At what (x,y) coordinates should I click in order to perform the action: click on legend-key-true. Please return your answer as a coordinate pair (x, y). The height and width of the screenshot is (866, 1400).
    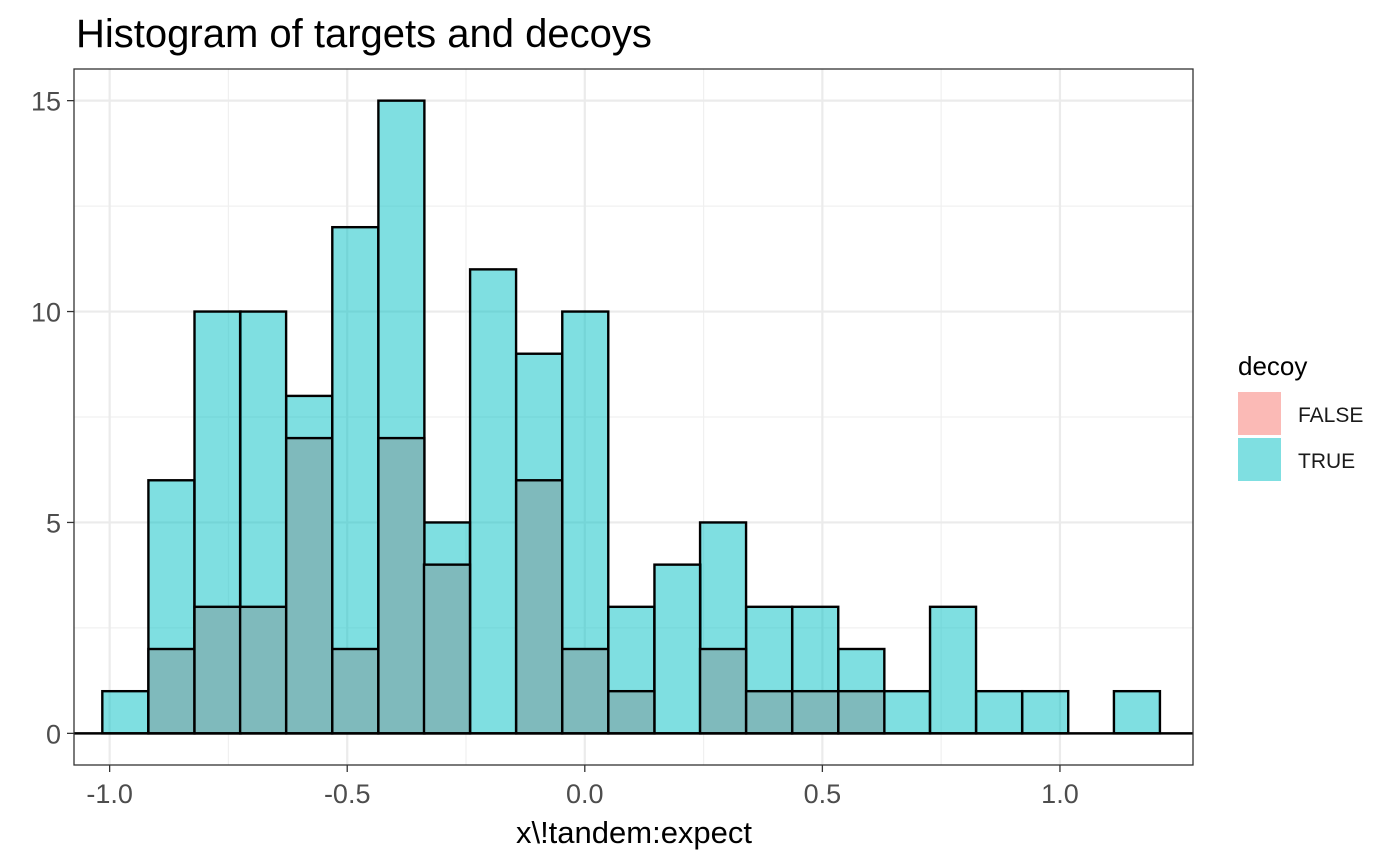
    Looking at the image, I should click on (1259, 459).